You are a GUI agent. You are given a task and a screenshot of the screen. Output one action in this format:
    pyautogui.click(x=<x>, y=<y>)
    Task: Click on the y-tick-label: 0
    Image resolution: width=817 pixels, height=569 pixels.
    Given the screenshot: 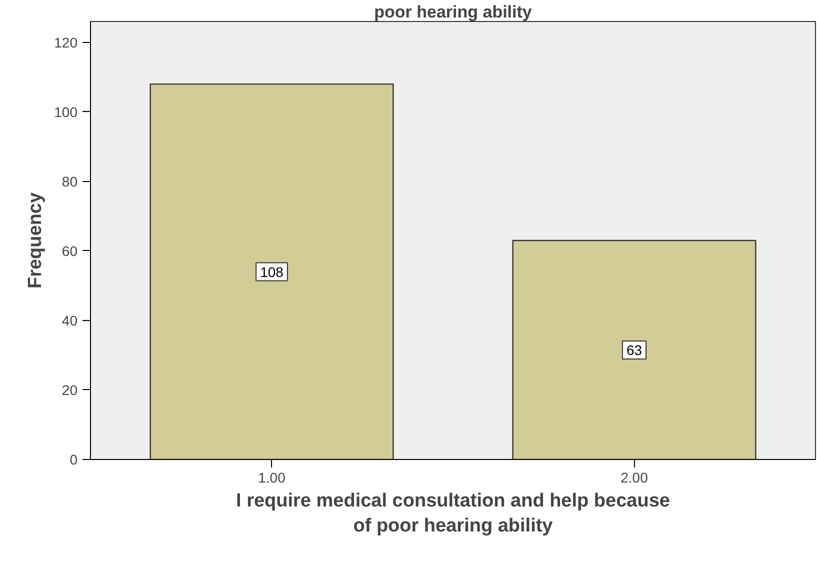 What is the action you would take?
    pyautogui.click(x=74, y=460)
    